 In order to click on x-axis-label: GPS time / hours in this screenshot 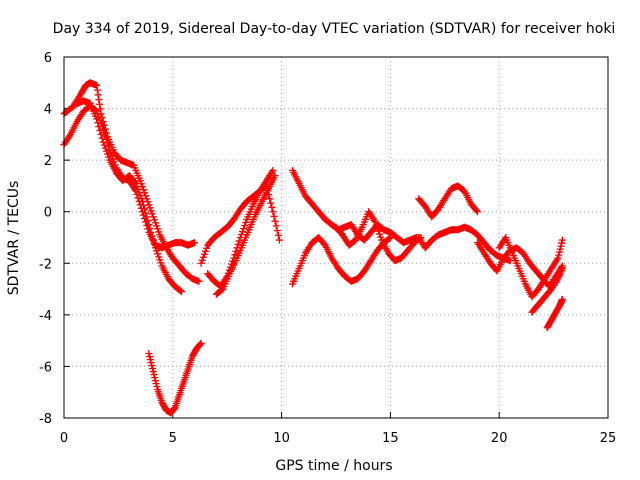, I will do `click(333, 466)`.